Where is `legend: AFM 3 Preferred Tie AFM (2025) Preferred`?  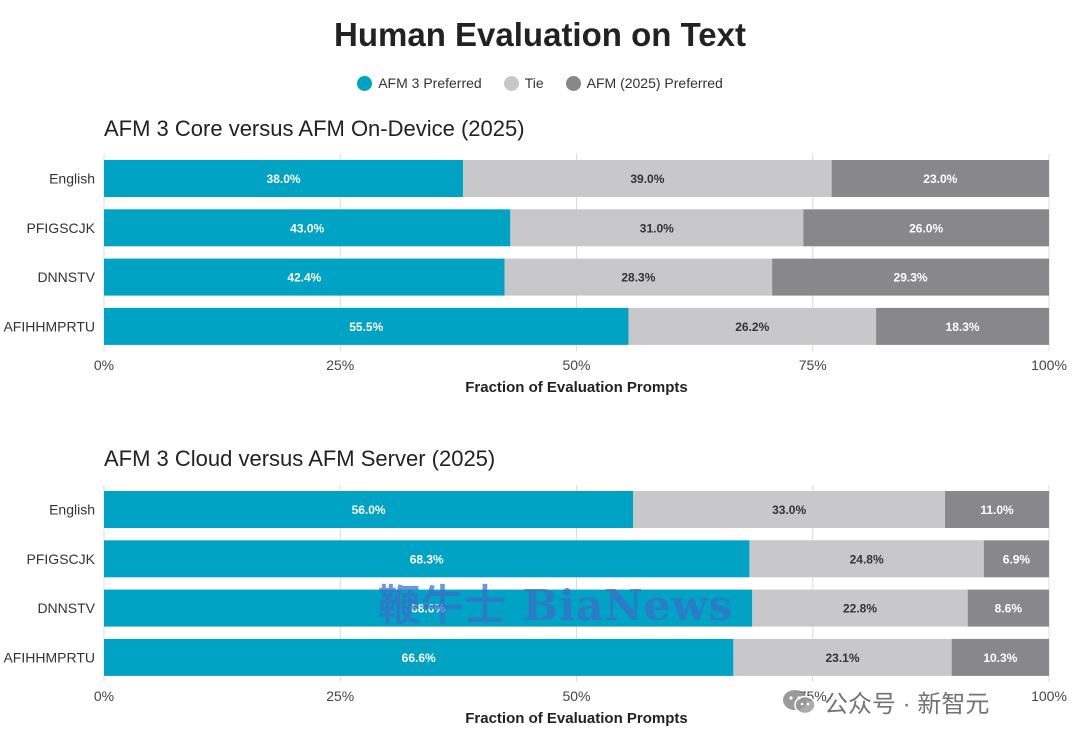
legend: AFM 3 Preferred Tie AFM (2025) Preferred is located at coordinates (540, 83).